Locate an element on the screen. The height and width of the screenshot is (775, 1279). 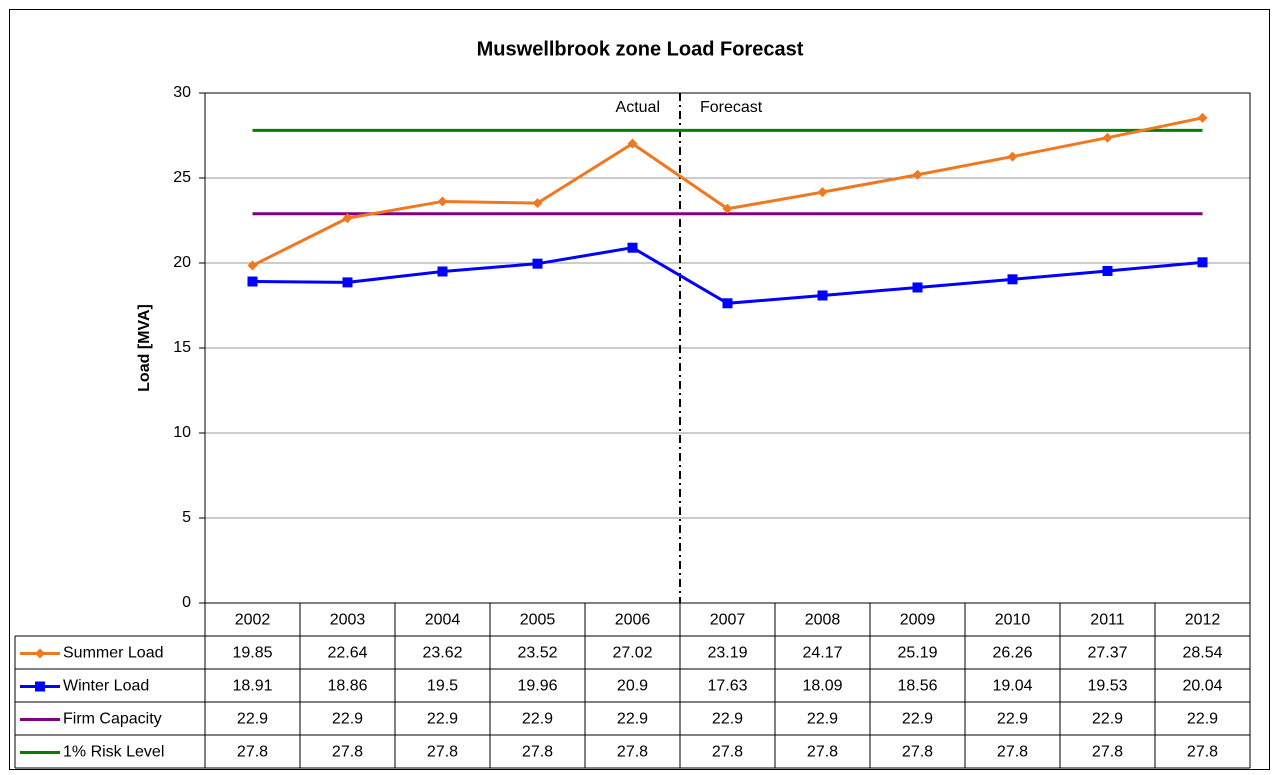
x-tick-label: 2006 is located at coordinates (633, 620).